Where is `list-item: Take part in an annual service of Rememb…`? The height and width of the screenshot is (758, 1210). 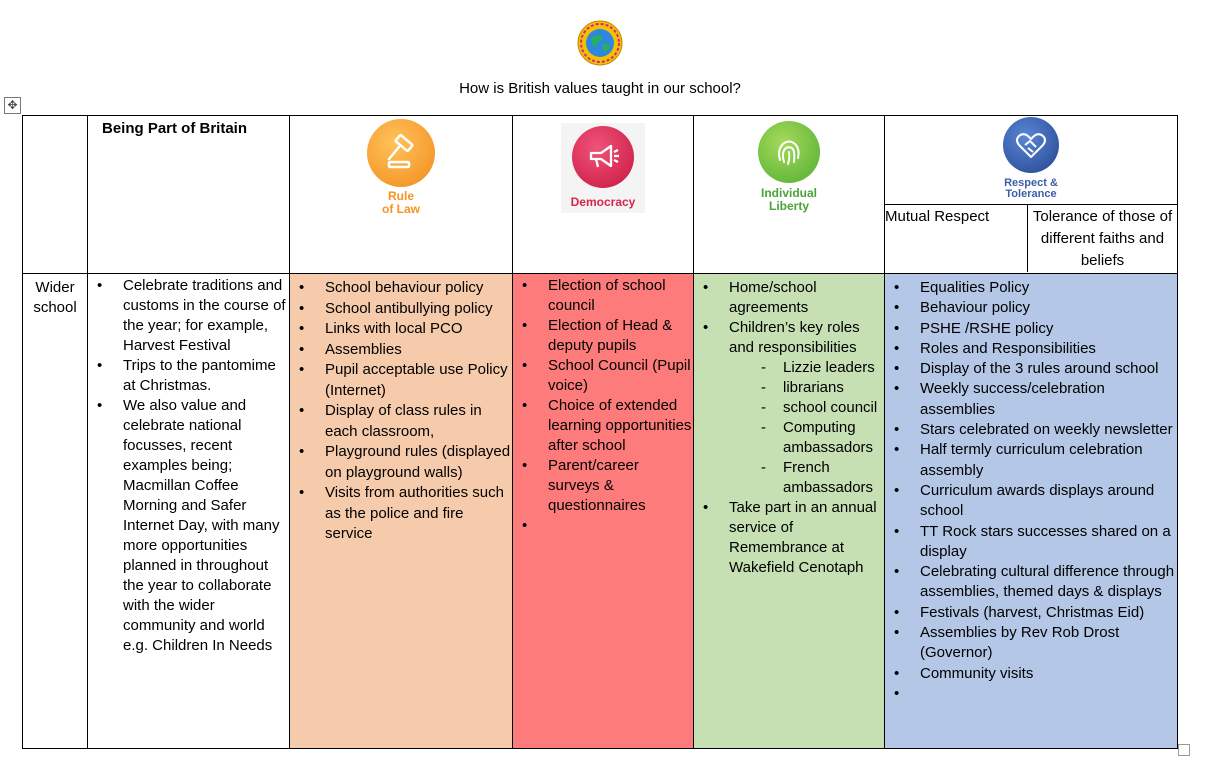
list-item: Take part in an annual service of Rememb… is located at coordinates (789, 538).